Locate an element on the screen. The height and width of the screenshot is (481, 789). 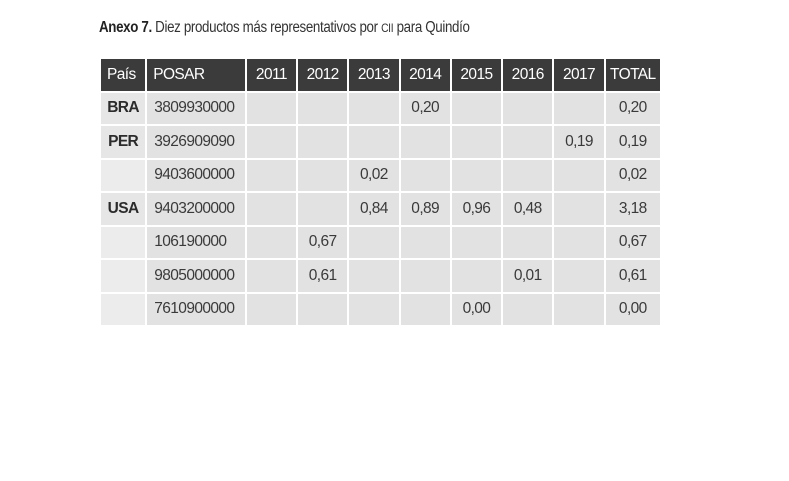
cell-year-value: 0,89 is located at coordinates (425, 209).